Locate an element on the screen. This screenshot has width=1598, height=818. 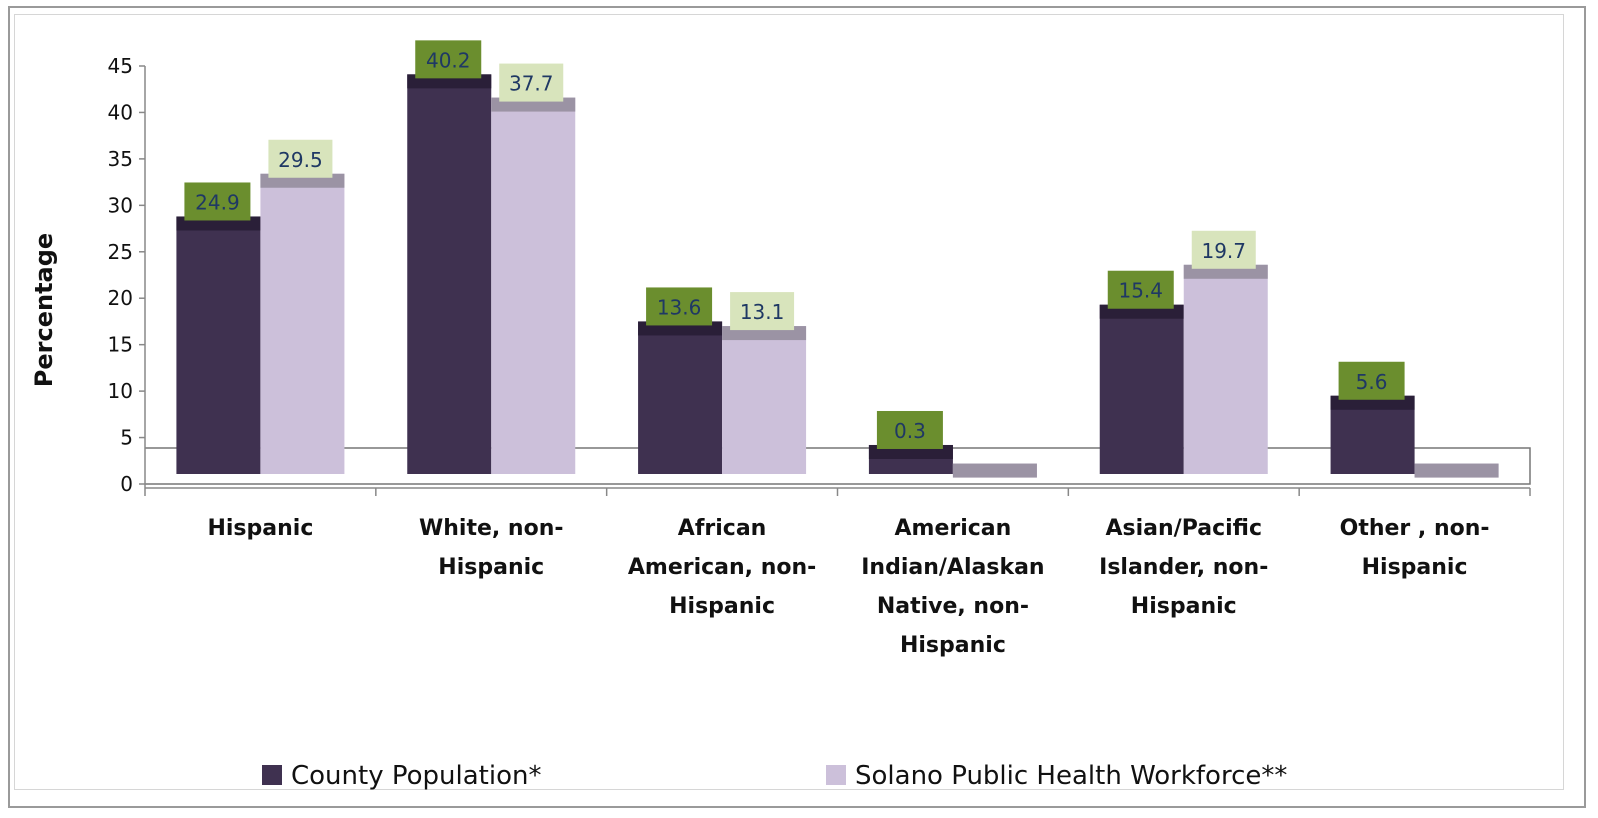
bar-cap-solano-public-health-workforce-american-indian-alaskan-native-non-hispanic is located at coordinates (994, 470).